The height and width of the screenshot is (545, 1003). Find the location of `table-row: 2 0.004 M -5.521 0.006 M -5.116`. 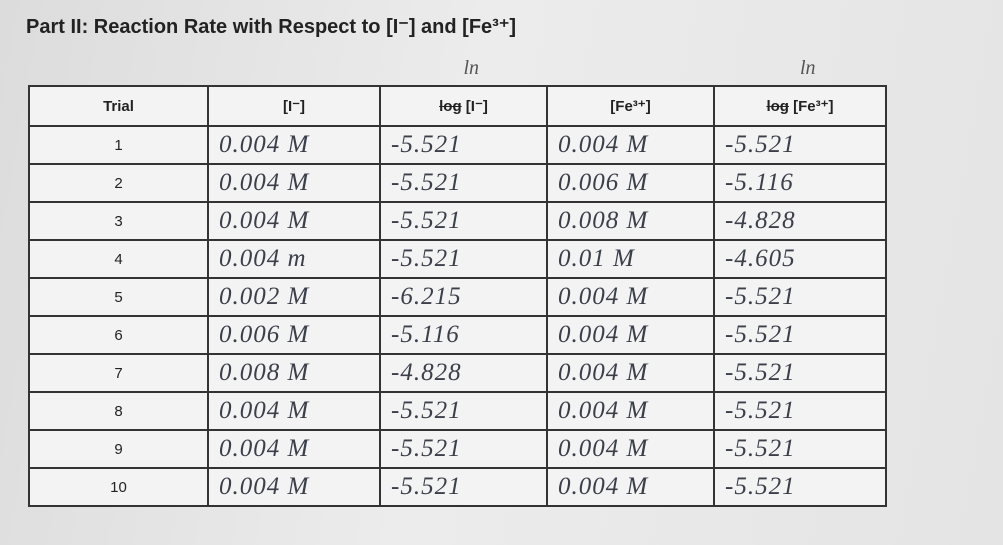

table-row: 2 0.004 M -5.521 0.006 M -5.116 is located at coordinates (457, 183).